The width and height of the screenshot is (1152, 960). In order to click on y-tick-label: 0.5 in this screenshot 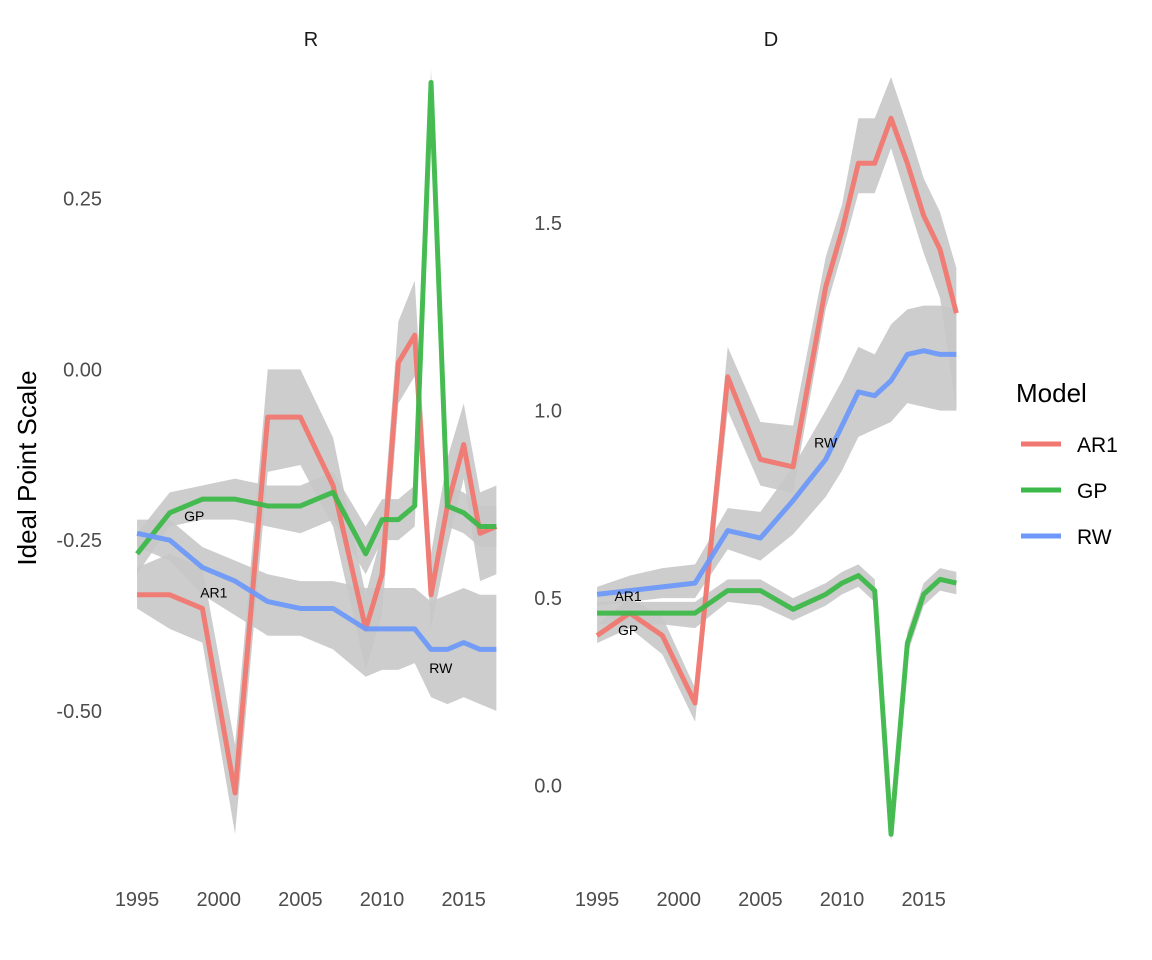, I will do `click(548, 599)`.